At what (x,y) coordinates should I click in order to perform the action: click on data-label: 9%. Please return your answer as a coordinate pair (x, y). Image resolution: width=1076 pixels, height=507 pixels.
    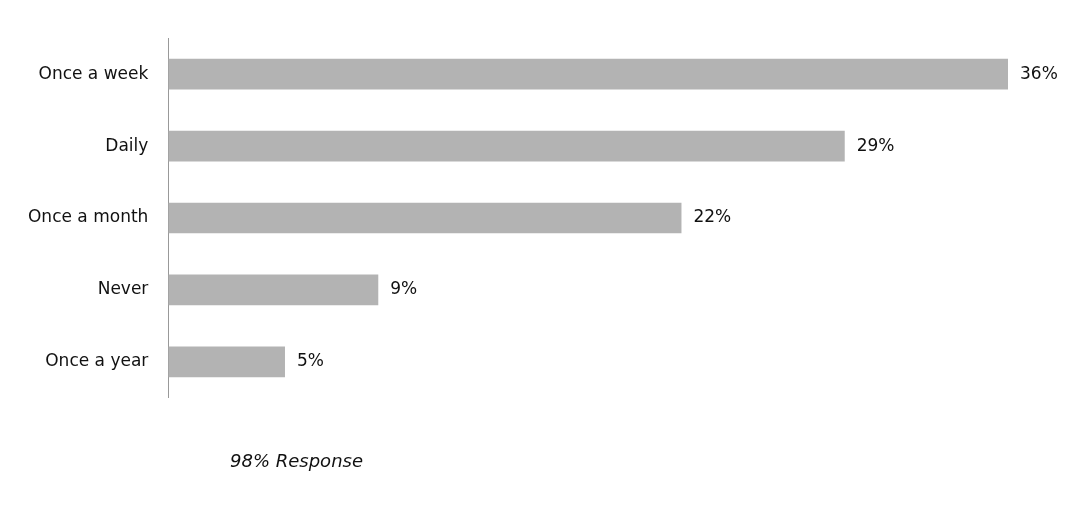
    Looking at the image, I should click on (404, 288).